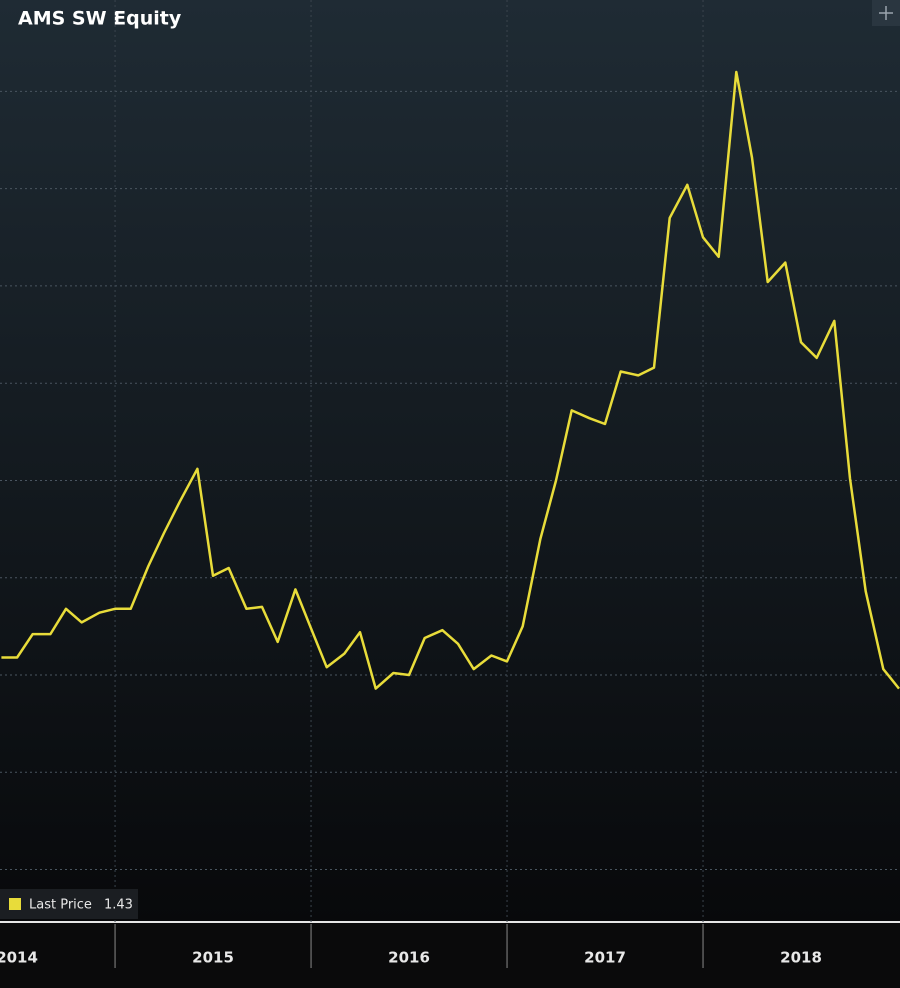 The width and height of the screenshot is (900, 988). Describe the element at coordinates (450, 955) in the screenshot. I see `axis-background` at that location.